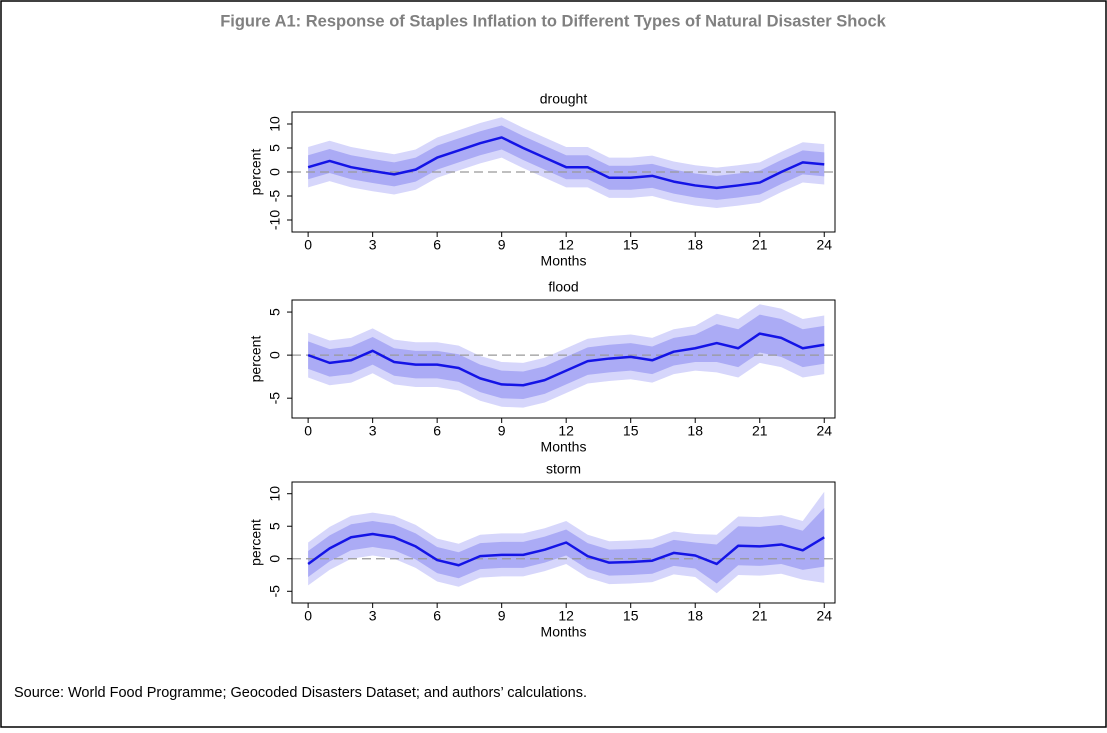  What do you see at coordinates (563, 469) in the screenshot?
I see `panel-title: storm` at bounding box center [563, 469].